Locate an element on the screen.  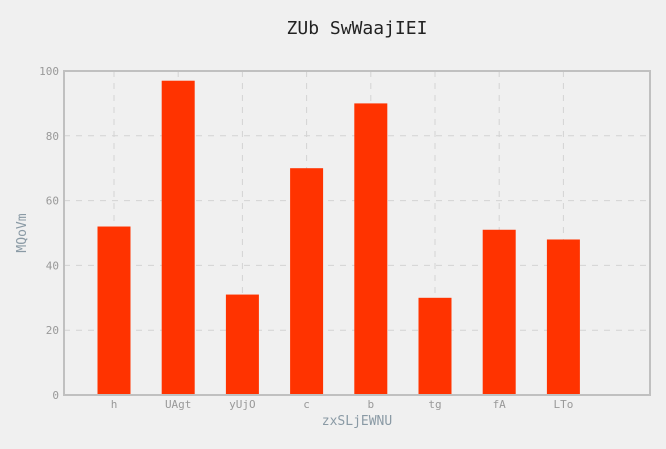
bar-UAgt is located at coordinates (178, 237).